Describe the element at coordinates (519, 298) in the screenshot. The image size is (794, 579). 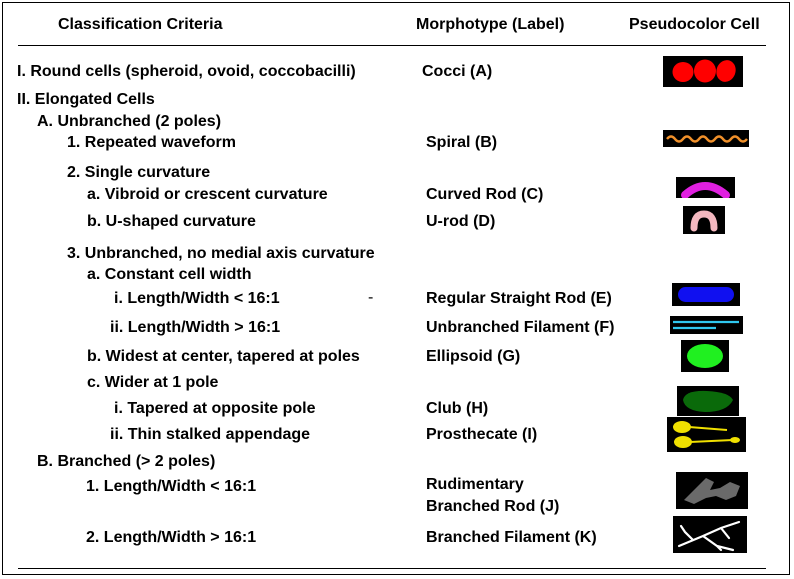
I see `label-straight-rod: Regular Straight Rod (E)` at that location.